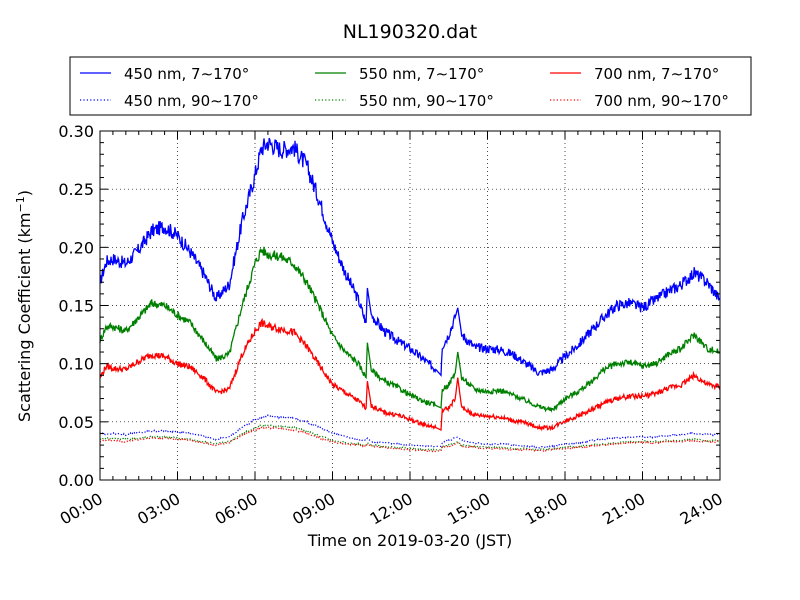  Describe the element at coordinates (546, 509) in the screenshot. I see `x-tick-label: 18:00` at that location.